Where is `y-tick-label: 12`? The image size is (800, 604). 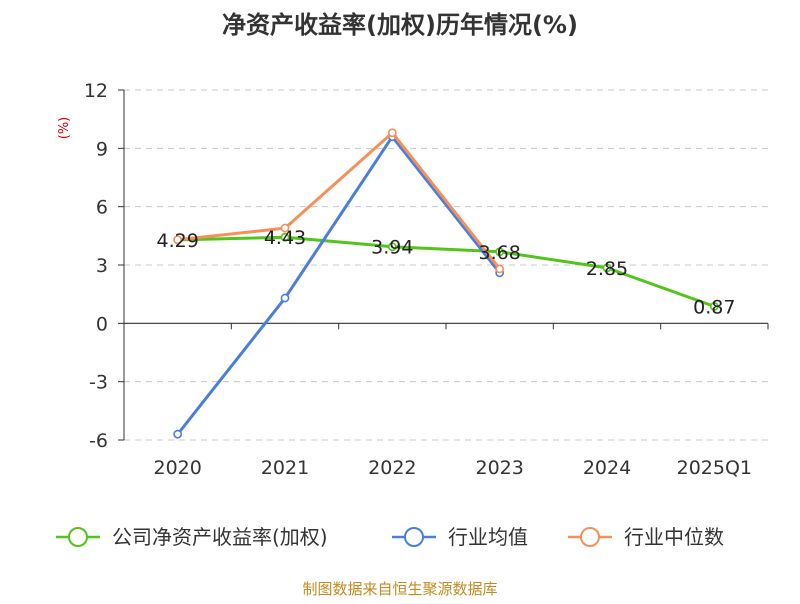 y-tick-label: 12 is located at coordinates (96, 91).